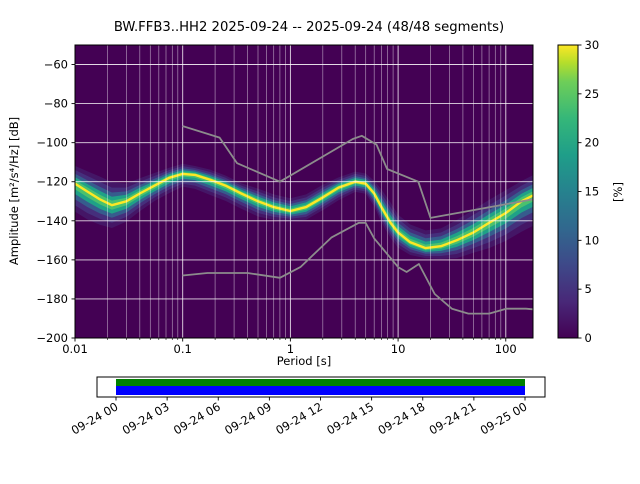  I want to click on x-axis-label: Period [s], so click(304, 361).